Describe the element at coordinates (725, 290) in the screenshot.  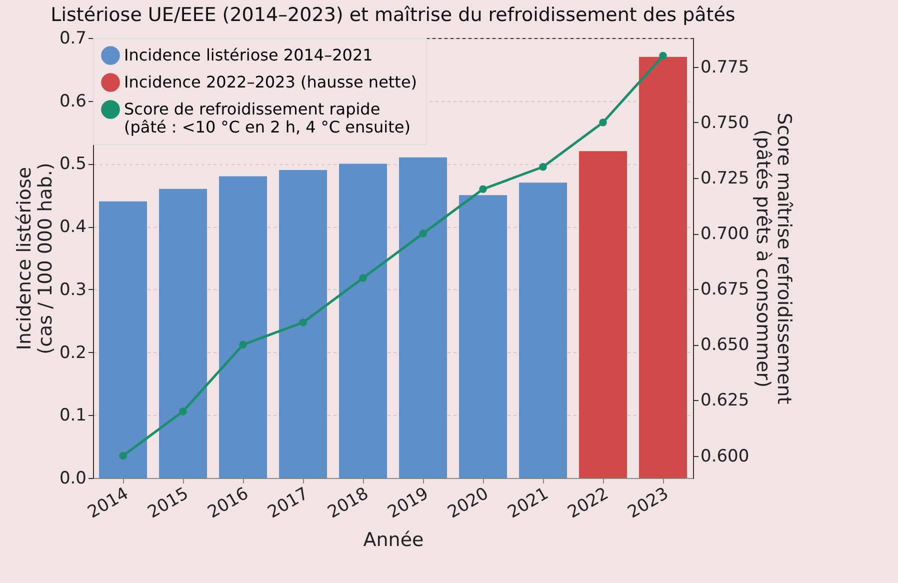
I see `y2-tick-label: 0.675` at that location.